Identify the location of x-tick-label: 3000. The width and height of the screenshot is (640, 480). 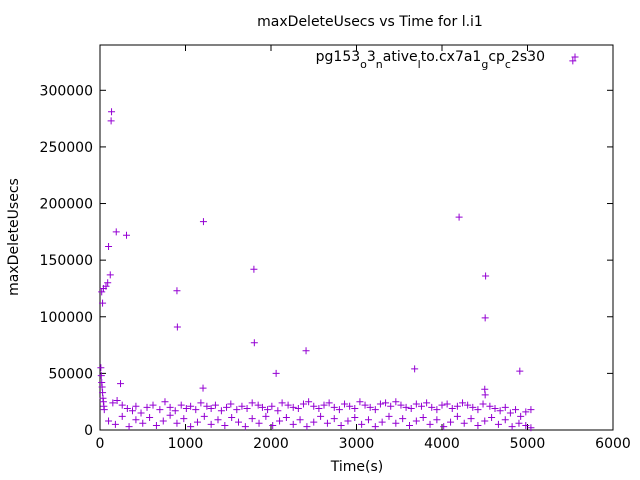
(357, 444).